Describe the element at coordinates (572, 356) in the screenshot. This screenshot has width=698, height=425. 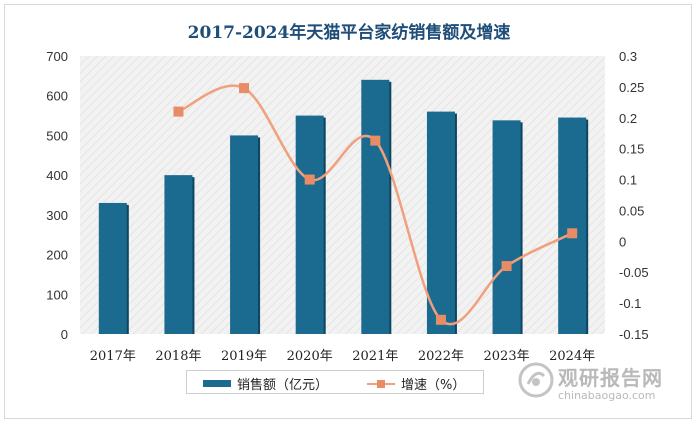
I see `x-tick-label: 2024年` at that location.